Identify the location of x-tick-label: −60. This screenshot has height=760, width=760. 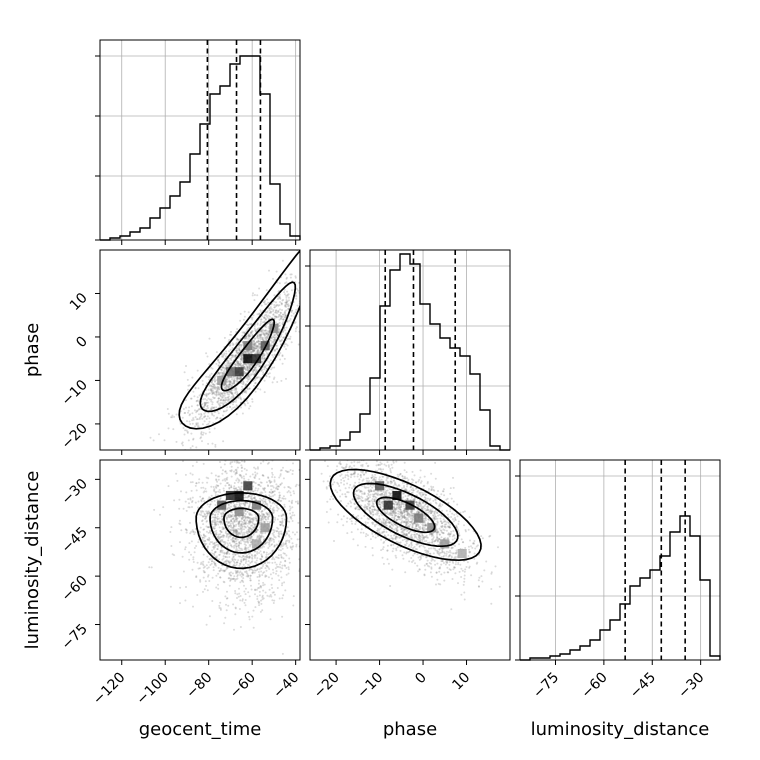
(243, 686).